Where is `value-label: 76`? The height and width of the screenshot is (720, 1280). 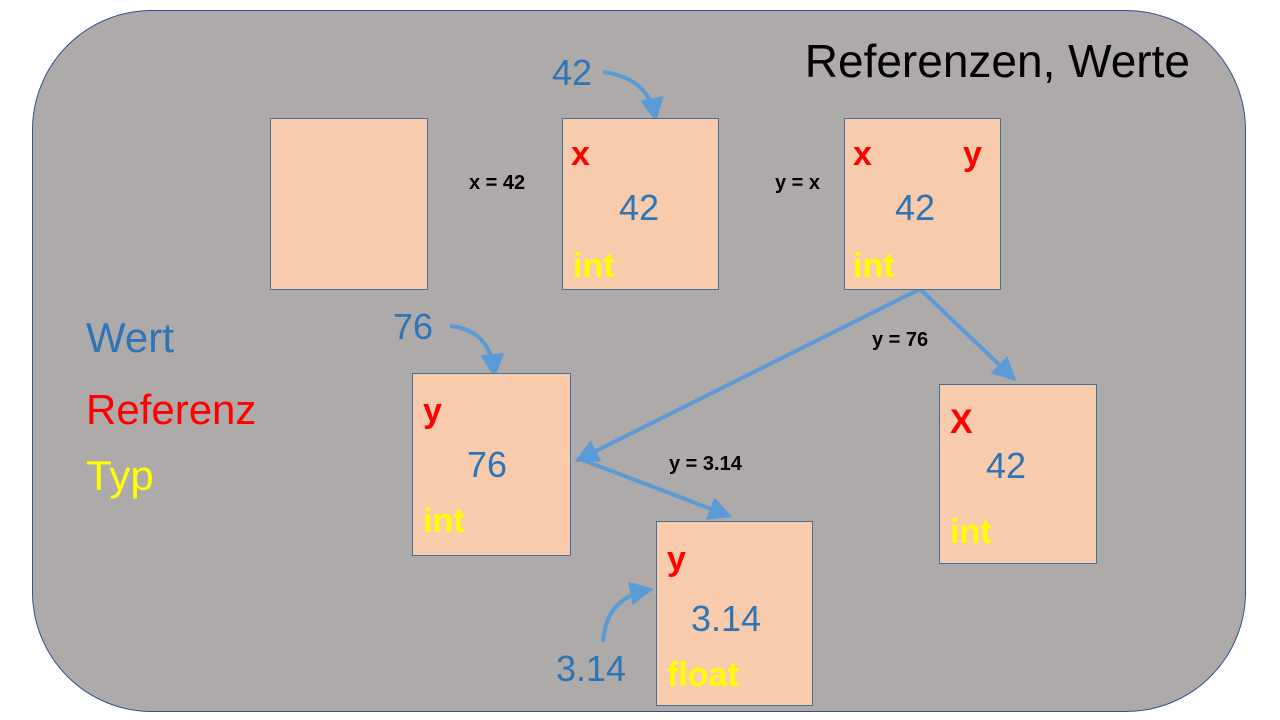 value-label: 76 is located at coordinates (487, 464).